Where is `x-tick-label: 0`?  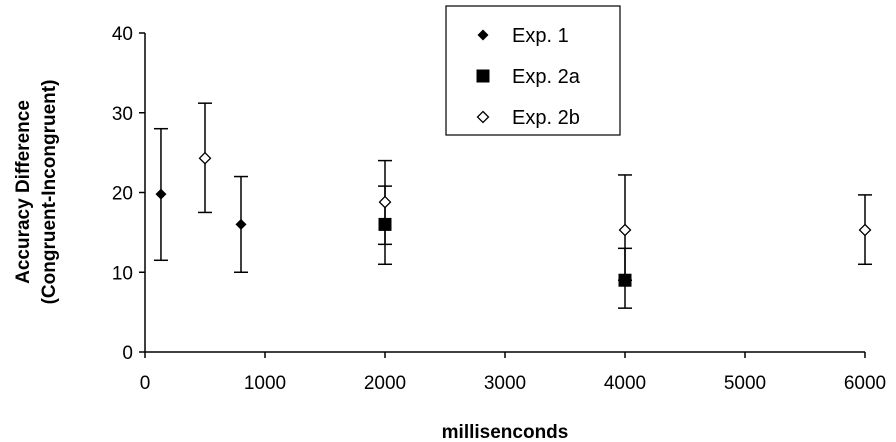
x-tick-label: 0 is located at coordinates (145, 383).